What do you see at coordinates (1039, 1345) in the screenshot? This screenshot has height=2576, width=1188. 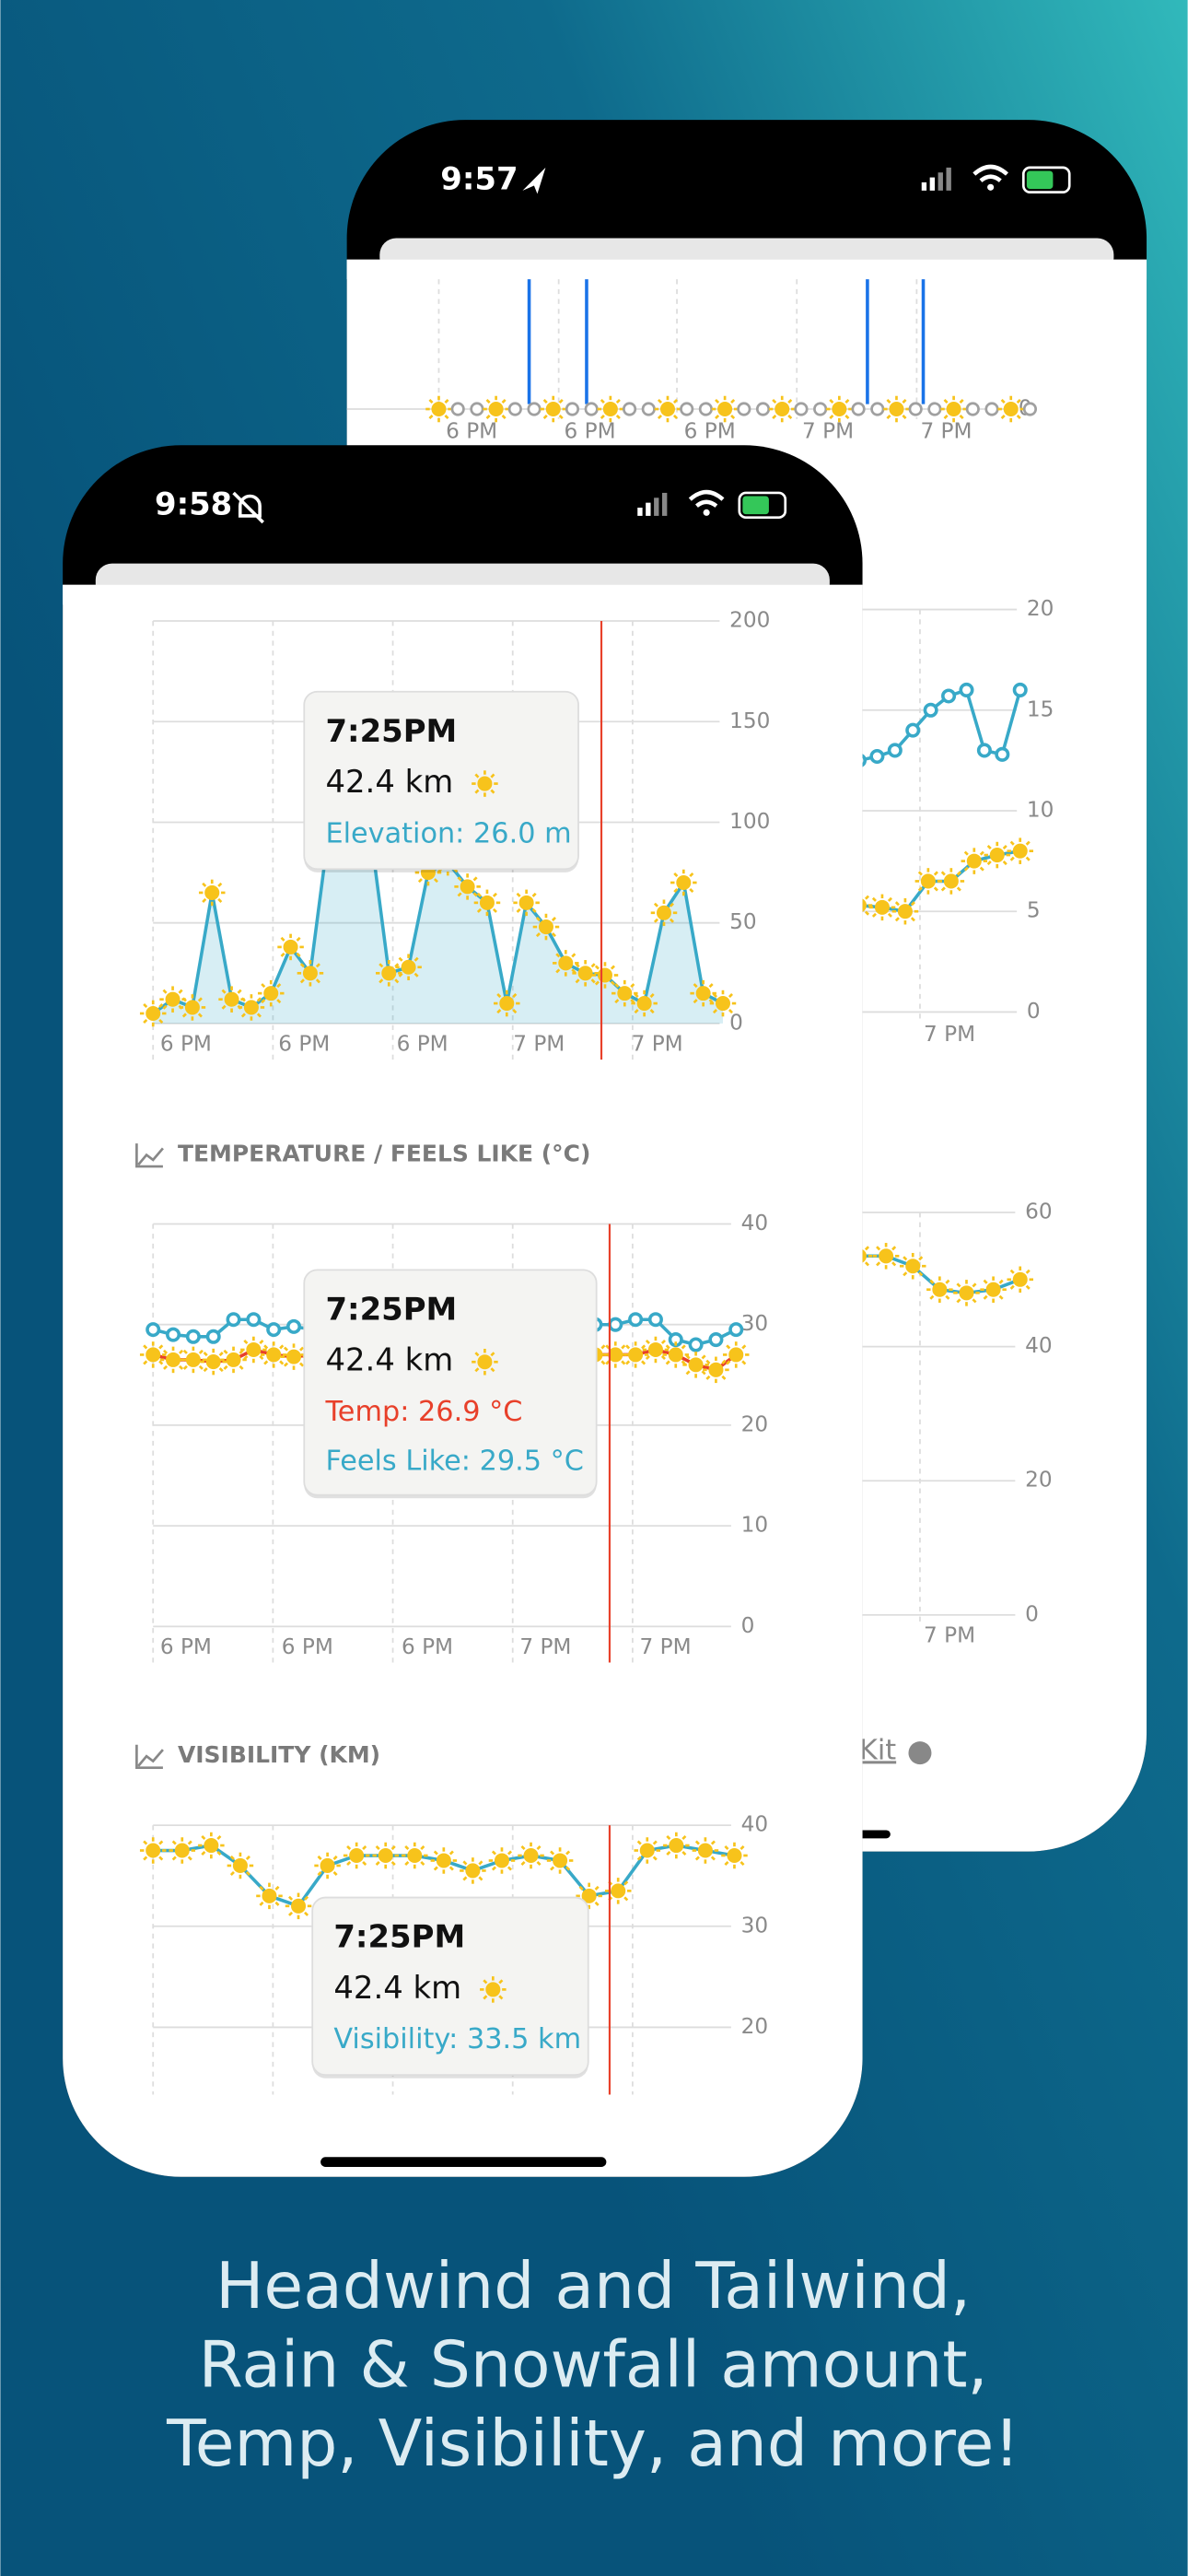 I see `y-tick-label: 40` at bounding box center [1039, 1345].